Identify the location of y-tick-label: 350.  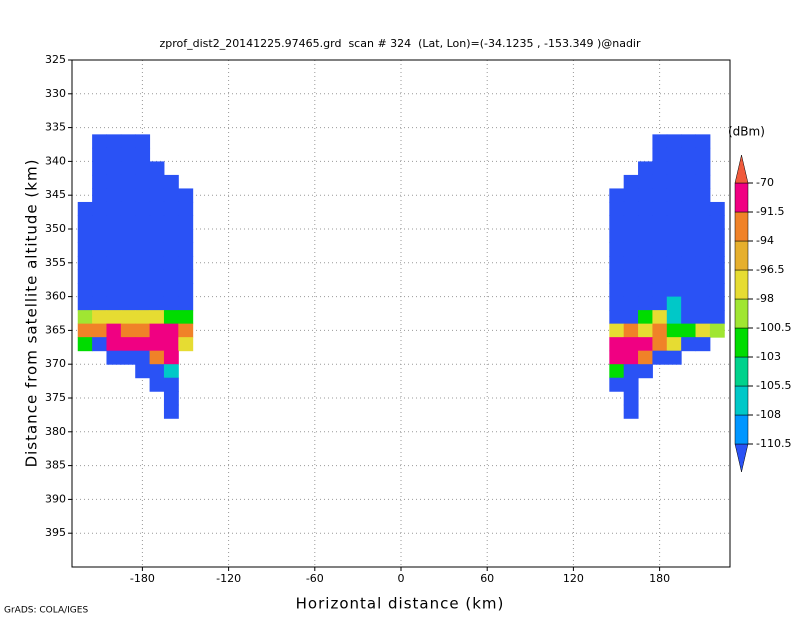
(55, 228).